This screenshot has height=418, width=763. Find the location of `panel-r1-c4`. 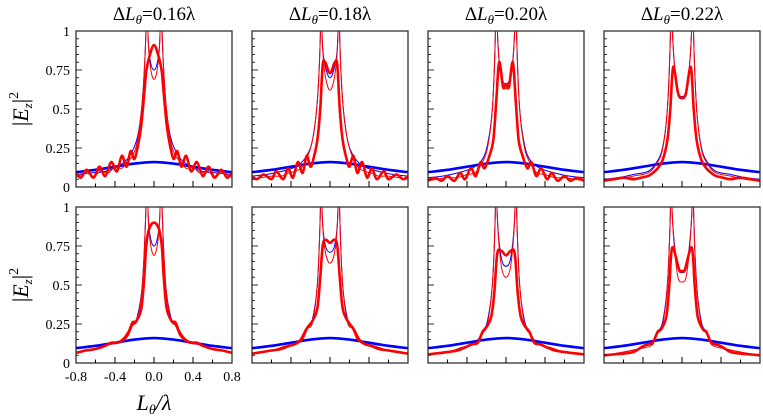

panel-r1-c4 is located at coordinates (682, 109).